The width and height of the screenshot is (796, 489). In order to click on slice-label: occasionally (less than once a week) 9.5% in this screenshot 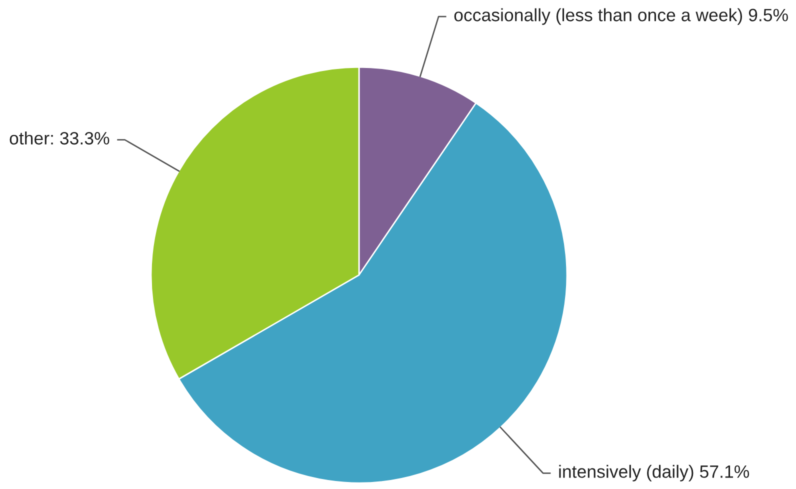, I will do `click(621, 16)`.